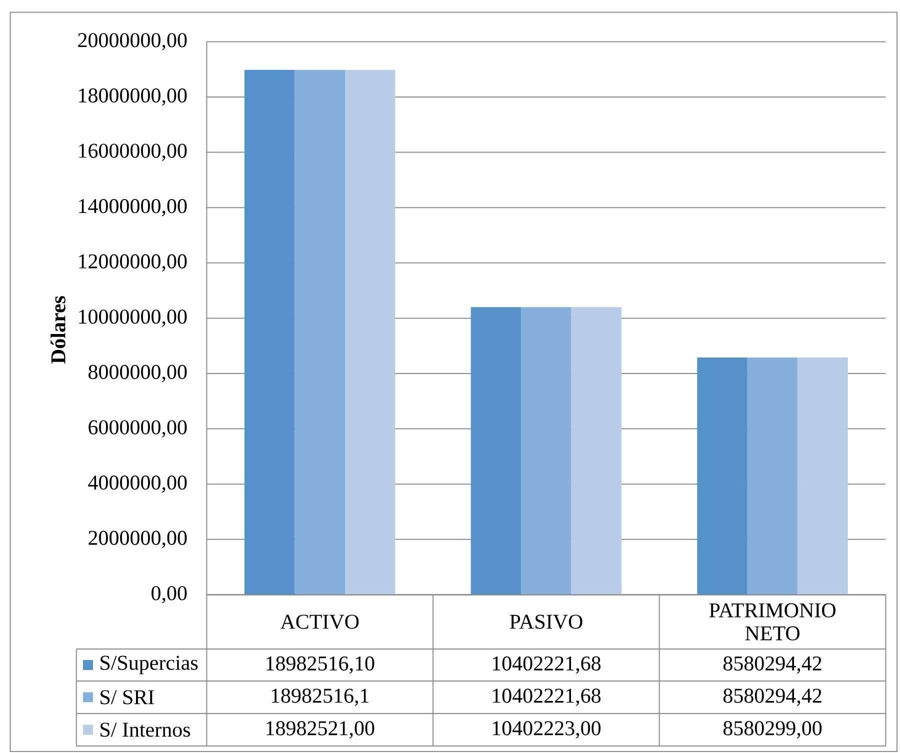  Describe the element at coordinates (320, 729) in the screenshot. I see `data-label: 18982521,00` at that location.